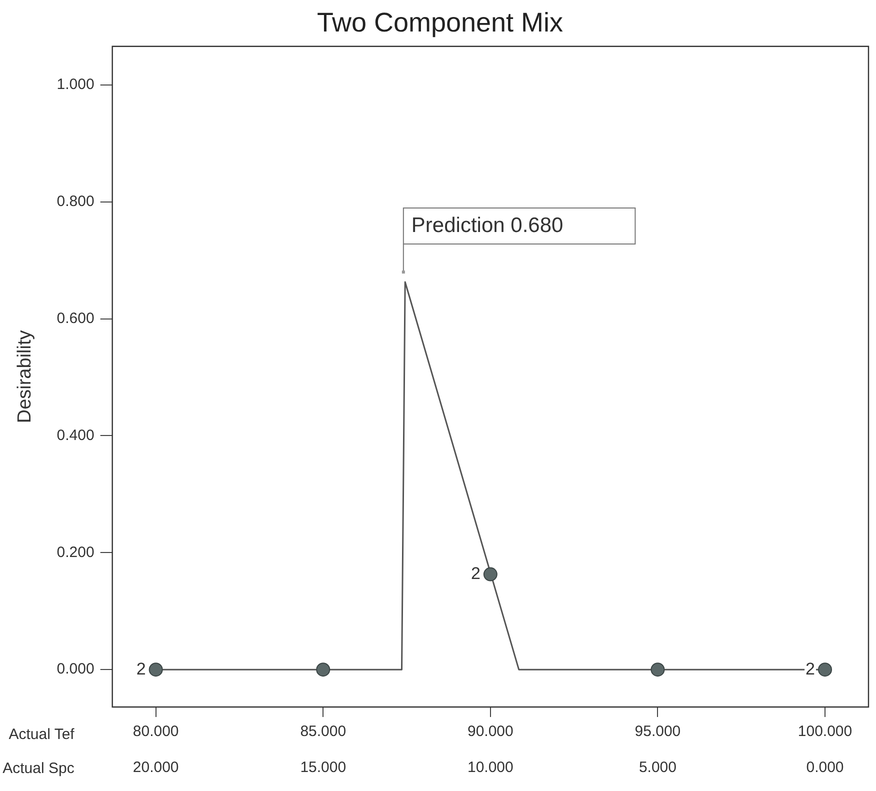 Image resolution: width=876 pixels, height=791 pixels. I want to click on x-axis-title: Actual Tef, so click(42, 735).